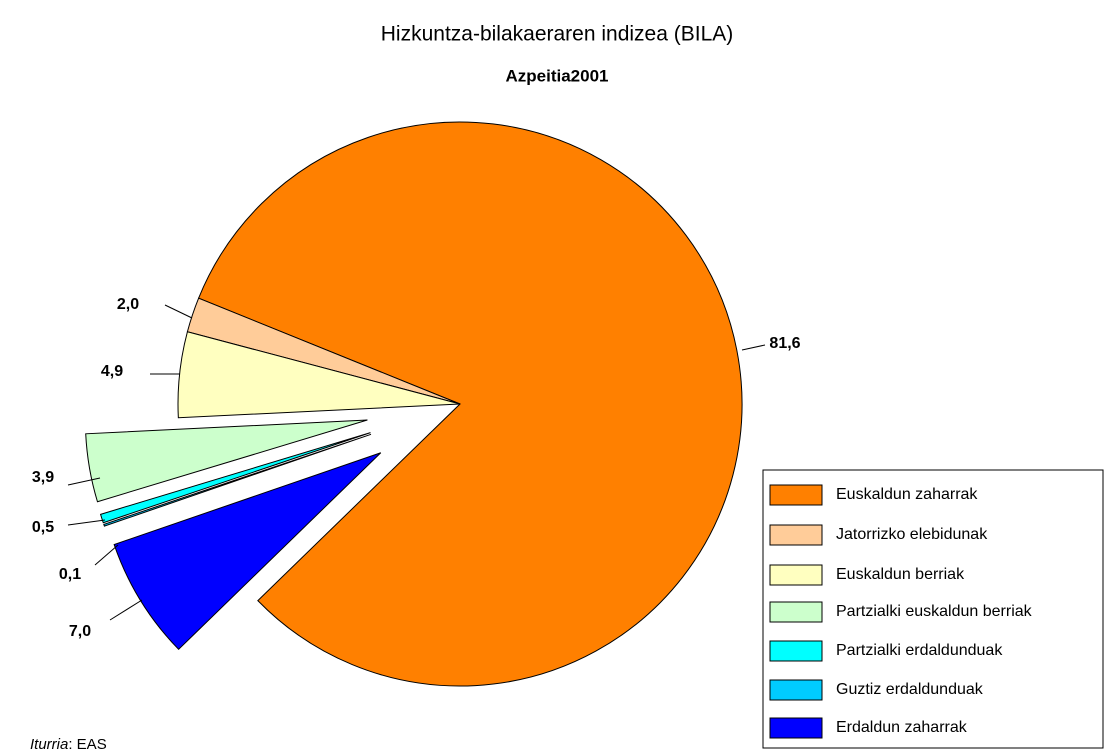 The width and height of the screenshot is (1114, 756). Describe the element at coordinates (907, 494) in the screenshot. I see `legend-label: Euskaldun zaharrak` at that location.